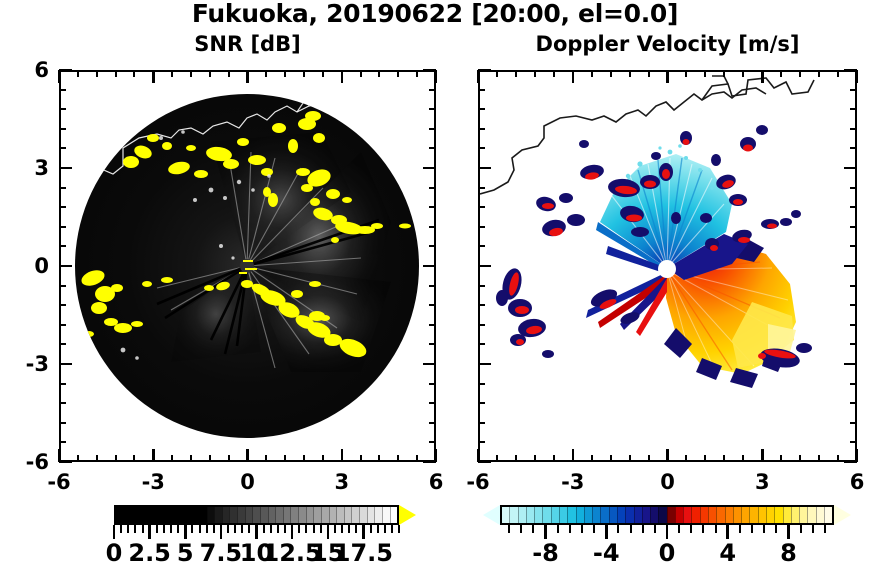 The width and height of the screenshot is (870, 570). What do you see at coordinates (728, 553) in the screenshot?
I see `colorbar-tick-label: 4` at bounding box center [728, 553].